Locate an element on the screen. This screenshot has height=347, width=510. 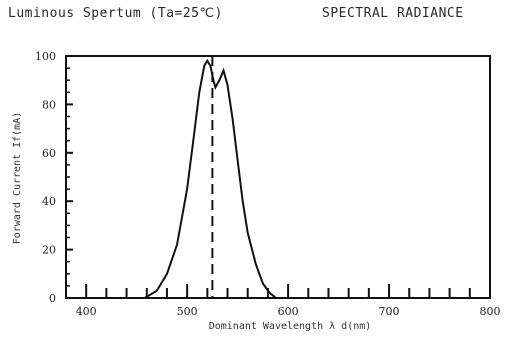
y-tick-label: 100 is located at coordinates (45, 56).